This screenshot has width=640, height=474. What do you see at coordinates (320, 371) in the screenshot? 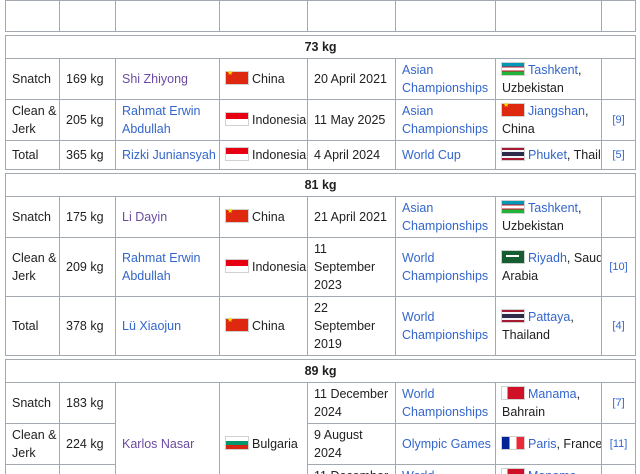
I see `table-row: 89 kg` at bounding box center [320, 371].